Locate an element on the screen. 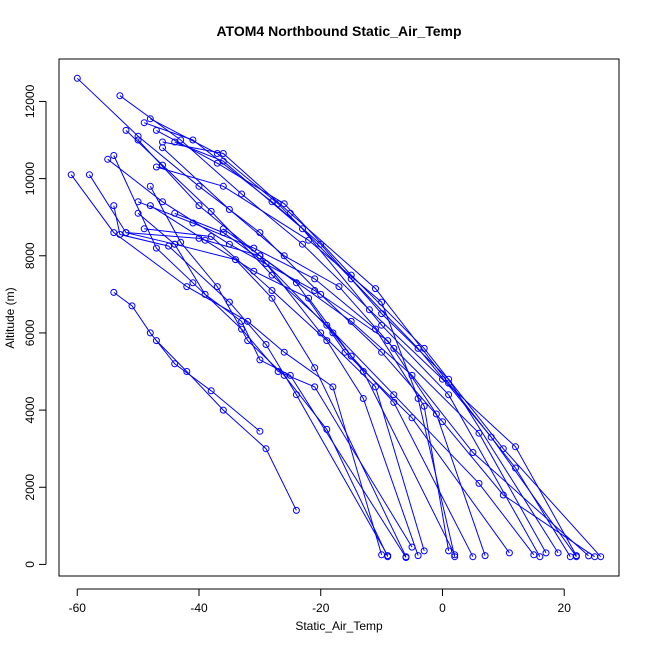 The height and width of the screenshot is (650, 650). series-line is located at coordinates (226, 425).